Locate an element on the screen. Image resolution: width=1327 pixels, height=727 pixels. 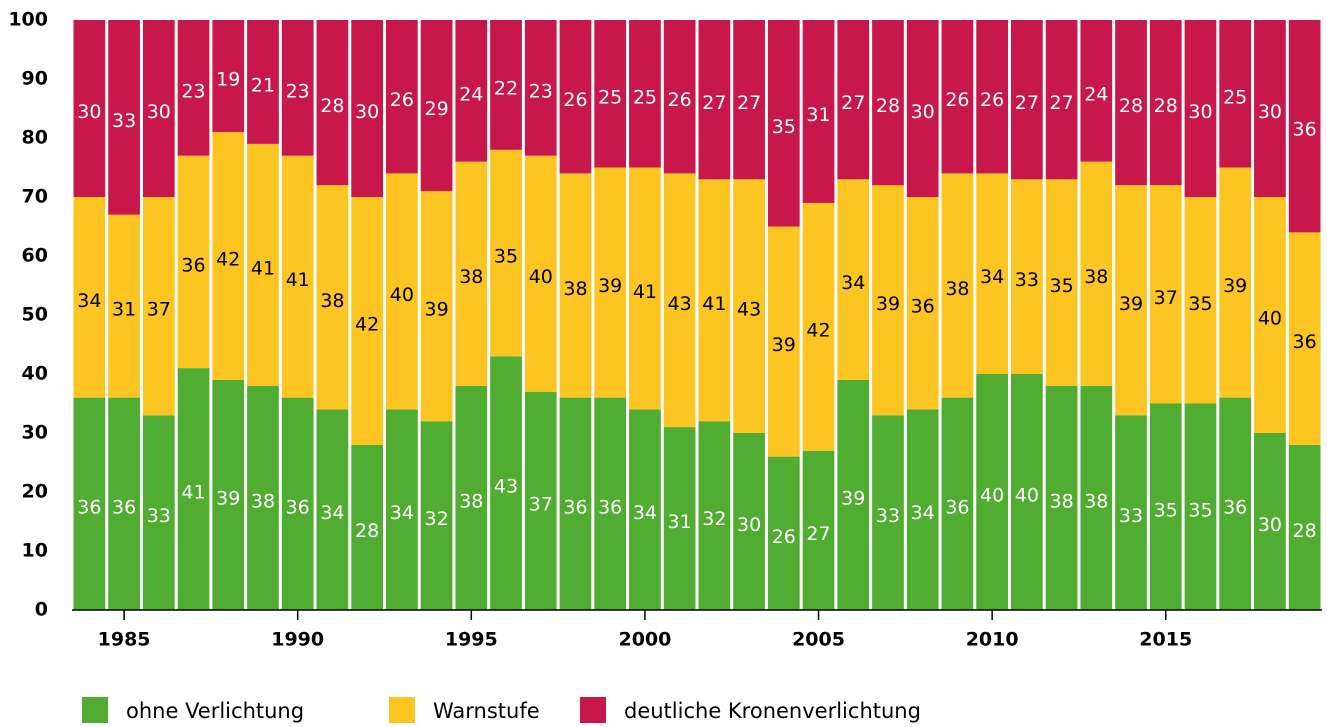
legend-label: ohne Verlichtung is located at coordinates (215, 711).